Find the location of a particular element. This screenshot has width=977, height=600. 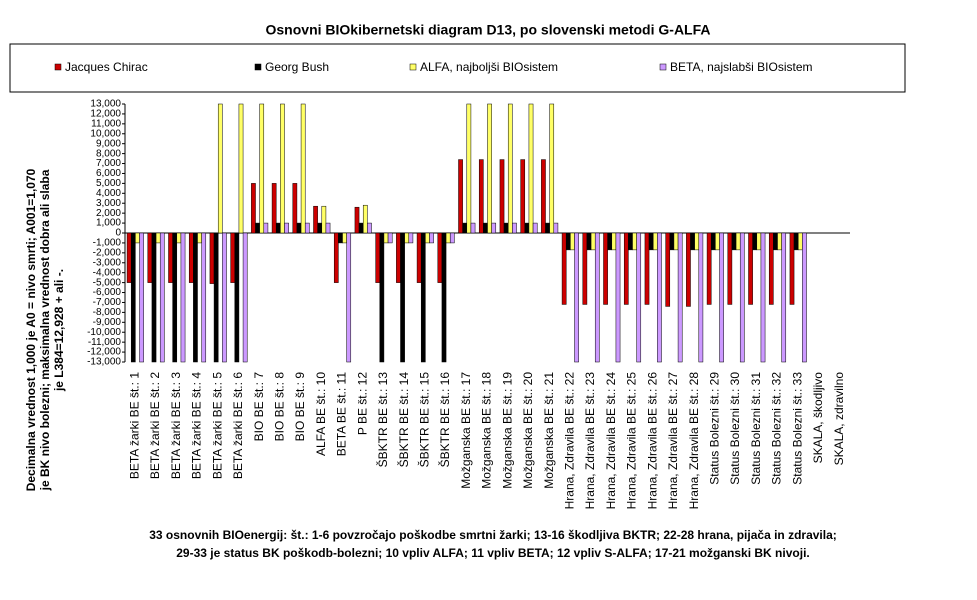

x-tick-label: Hrana, Zdravila BE št.: 22 is located at coordinates (570, 441).